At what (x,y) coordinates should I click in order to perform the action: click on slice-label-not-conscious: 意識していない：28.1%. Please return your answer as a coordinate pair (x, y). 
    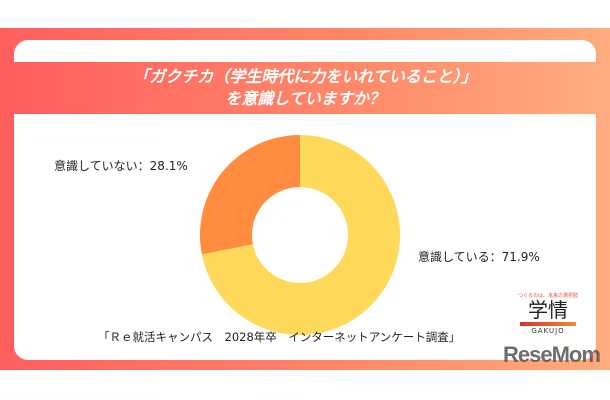
    Looking at the image, I should click on (121, 166).